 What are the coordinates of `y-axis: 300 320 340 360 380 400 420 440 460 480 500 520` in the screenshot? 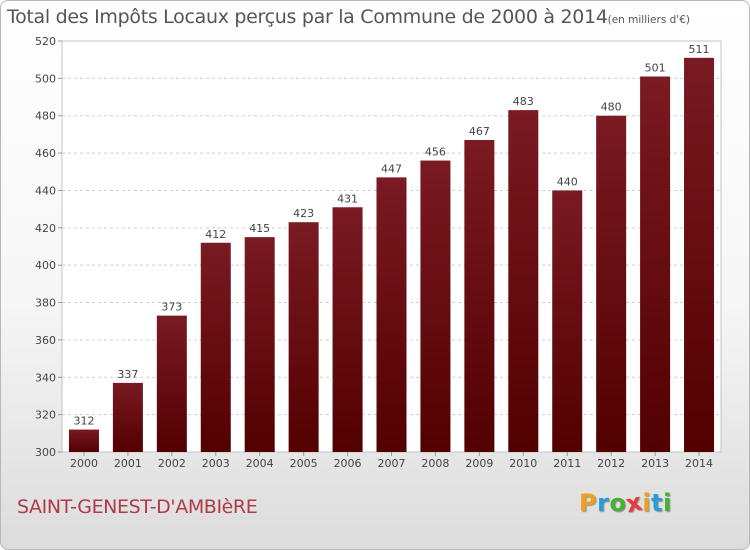 It's located at (48, 247).